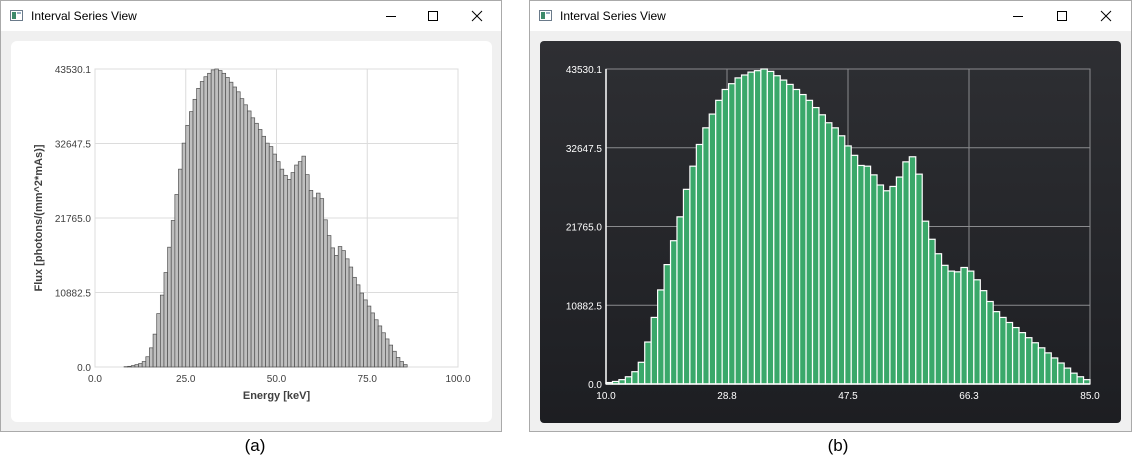  Describe the element at coordinates (457, 379) in the screenshot. I see `x-tick-label: 100.0` at that location.